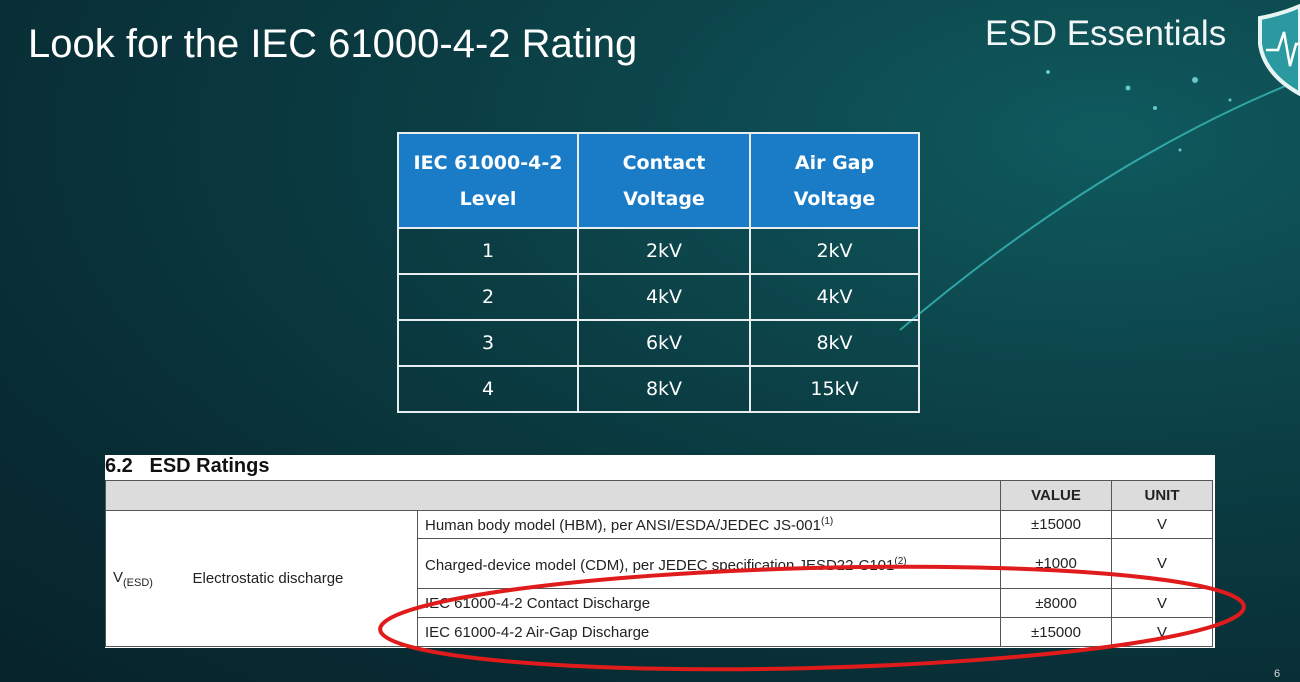  I want to click on parameter: Electrostatic discharge, so click(301, 578).